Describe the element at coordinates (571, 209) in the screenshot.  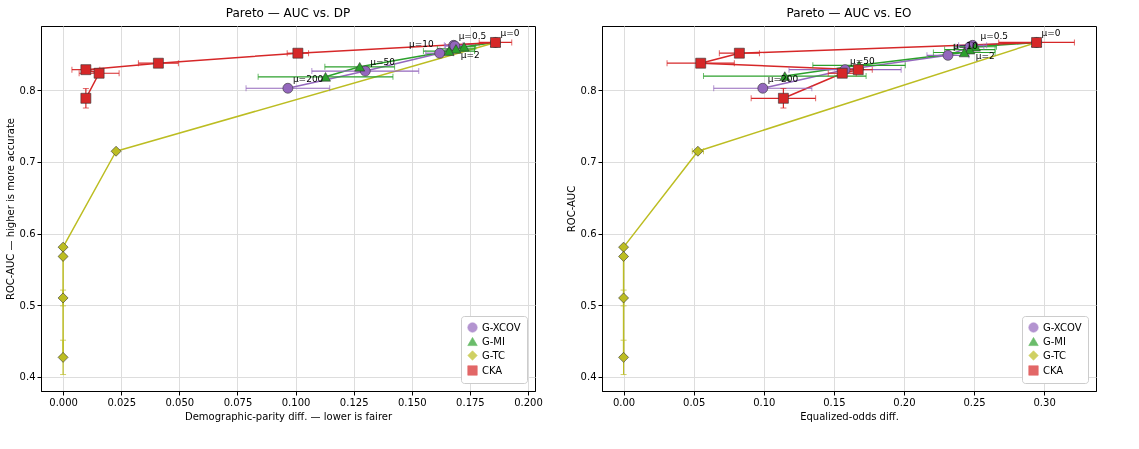
I see `y-axis-title: ROC-AUC` at that location.